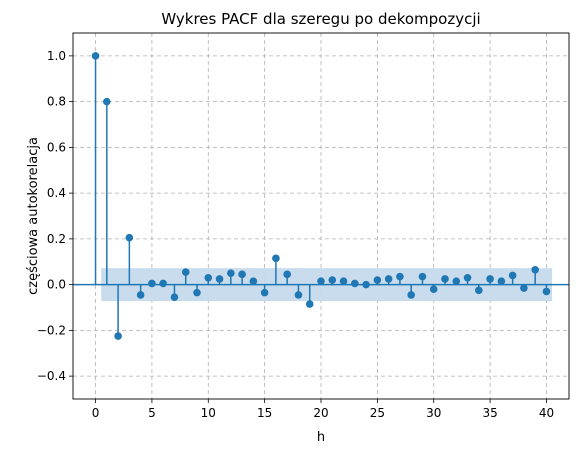 The image size is (579, 455). Describe the element at coordinates (56, 147) in the screenshot. I see `y-tick-label: 0.6` at that location.